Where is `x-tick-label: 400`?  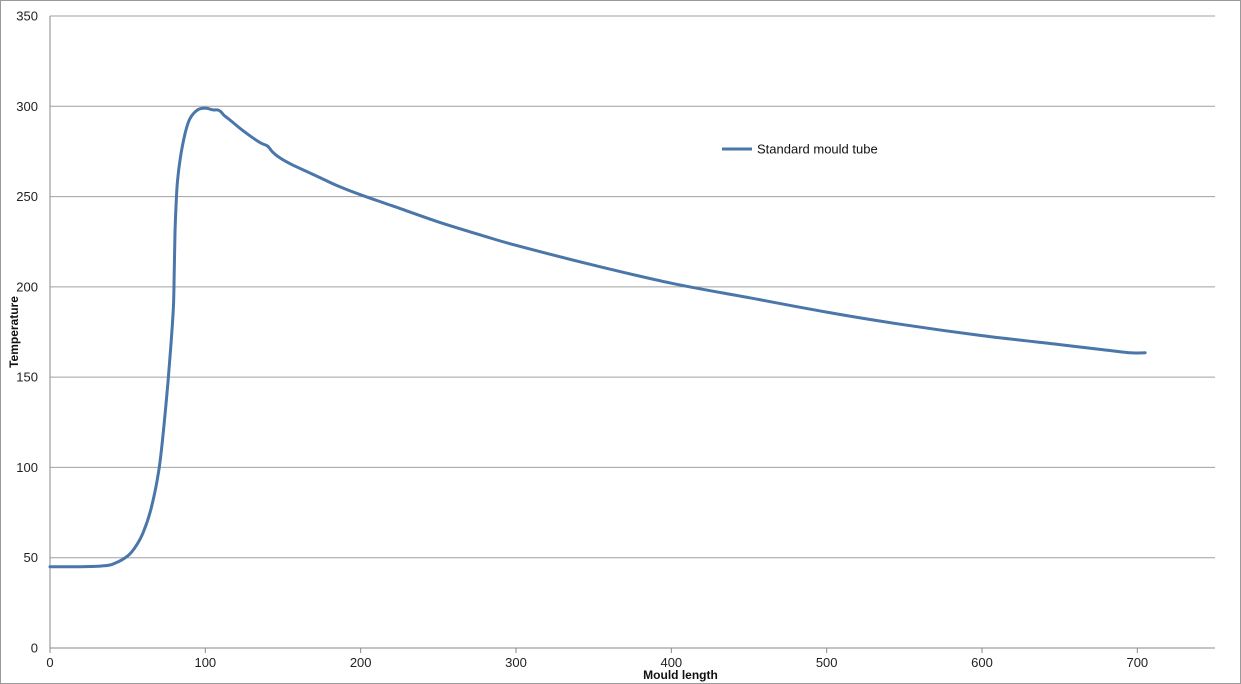
x-tick-label: 400 is located at coordinates (671, 662).